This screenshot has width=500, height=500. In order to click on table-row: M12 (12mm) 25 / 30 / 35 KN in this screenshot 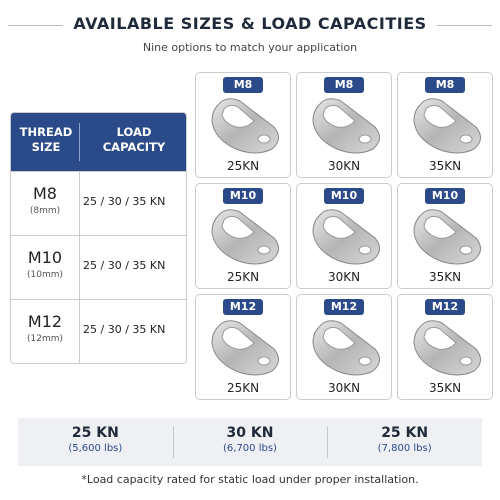, I will do `click(98, 331)`.